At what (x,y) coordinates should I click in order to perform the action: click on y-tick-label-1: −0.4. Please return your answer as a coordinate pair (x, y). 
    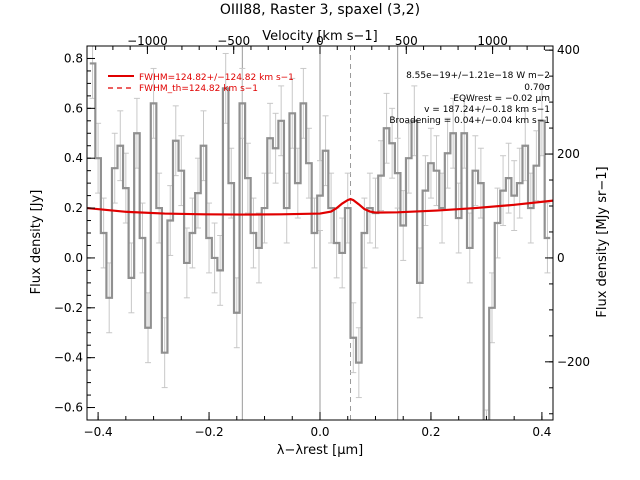
    Looking at the image, I should click on (68, 358).